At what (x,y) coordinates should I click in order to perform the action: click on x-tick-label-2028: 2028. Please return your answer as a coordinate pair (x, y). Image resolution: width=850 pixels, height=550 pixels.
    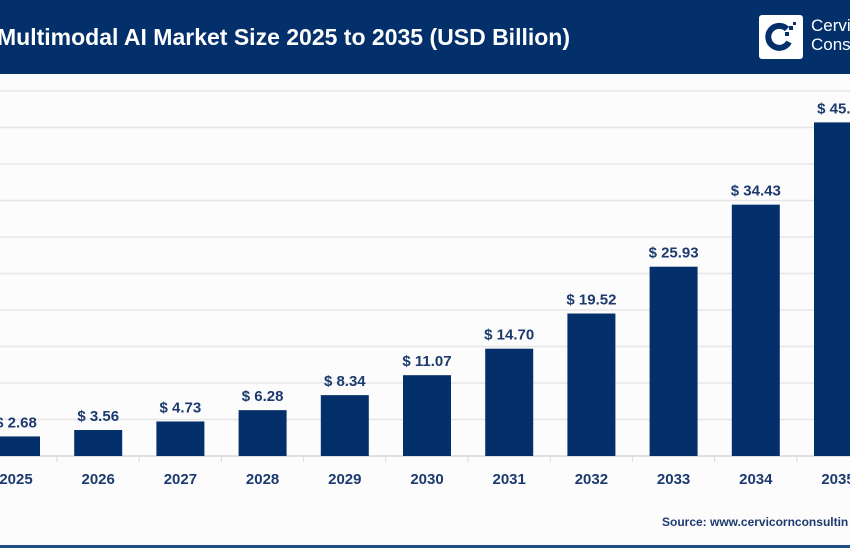
    Looking at the image, I should click on (262, 479).